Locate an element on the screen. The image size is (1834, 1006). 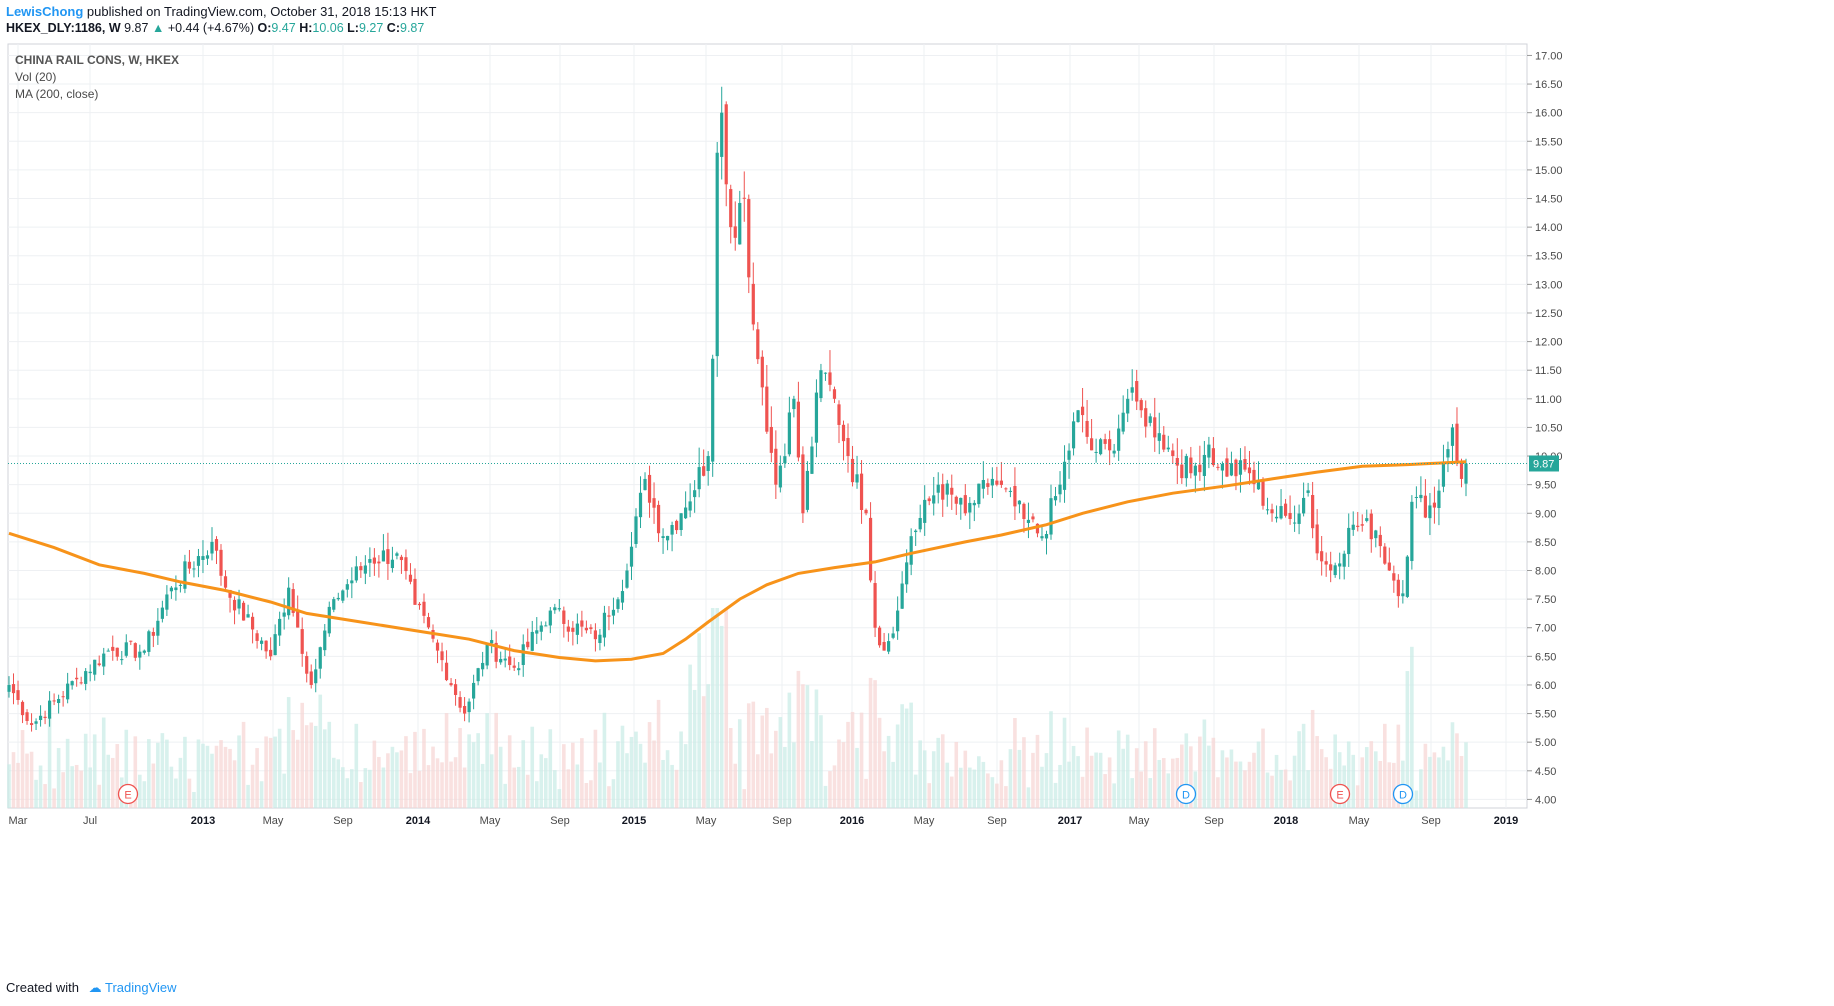
y-tick-label: 13.50 is located at coordinates (1549, 257).